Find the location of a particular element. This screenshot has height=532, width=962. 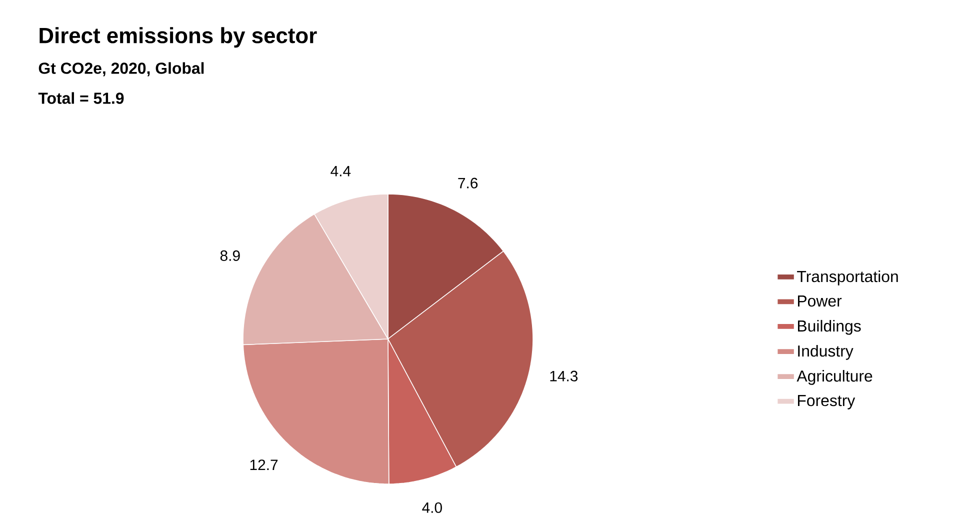

data-label: 14.3 is located at coordinates (564, 376).